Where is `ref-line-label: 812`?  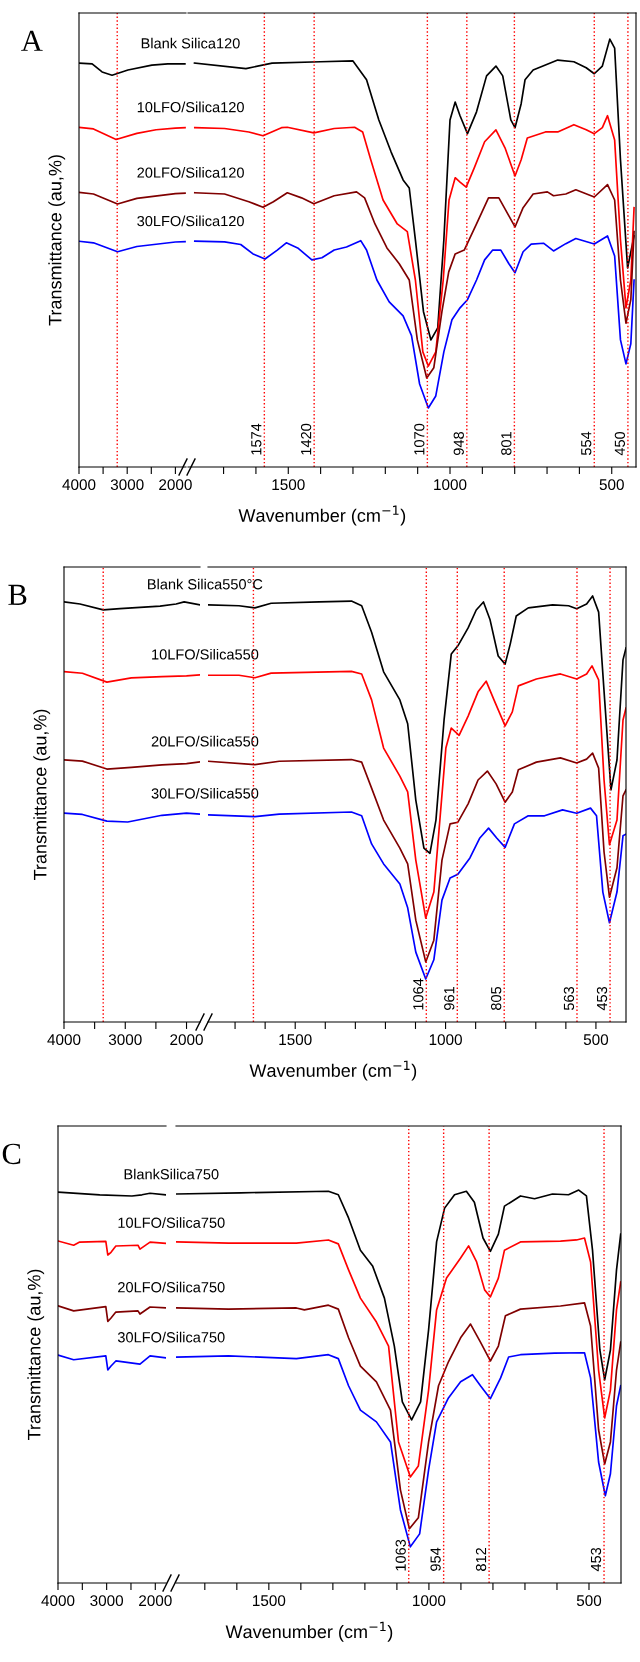 ref-line-label: 812 is located at coordinates (481, 1559).